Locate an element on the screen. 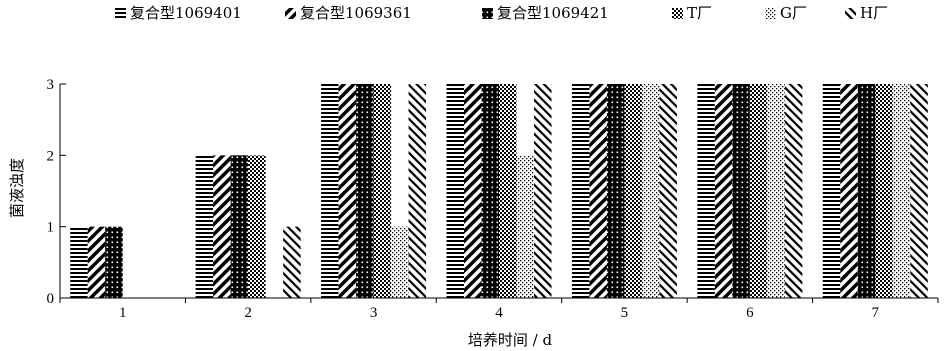 Image resolution: width=944 pixels, height=351 pixels. y-tick-label: 0 is located at coordinates (51, 299).